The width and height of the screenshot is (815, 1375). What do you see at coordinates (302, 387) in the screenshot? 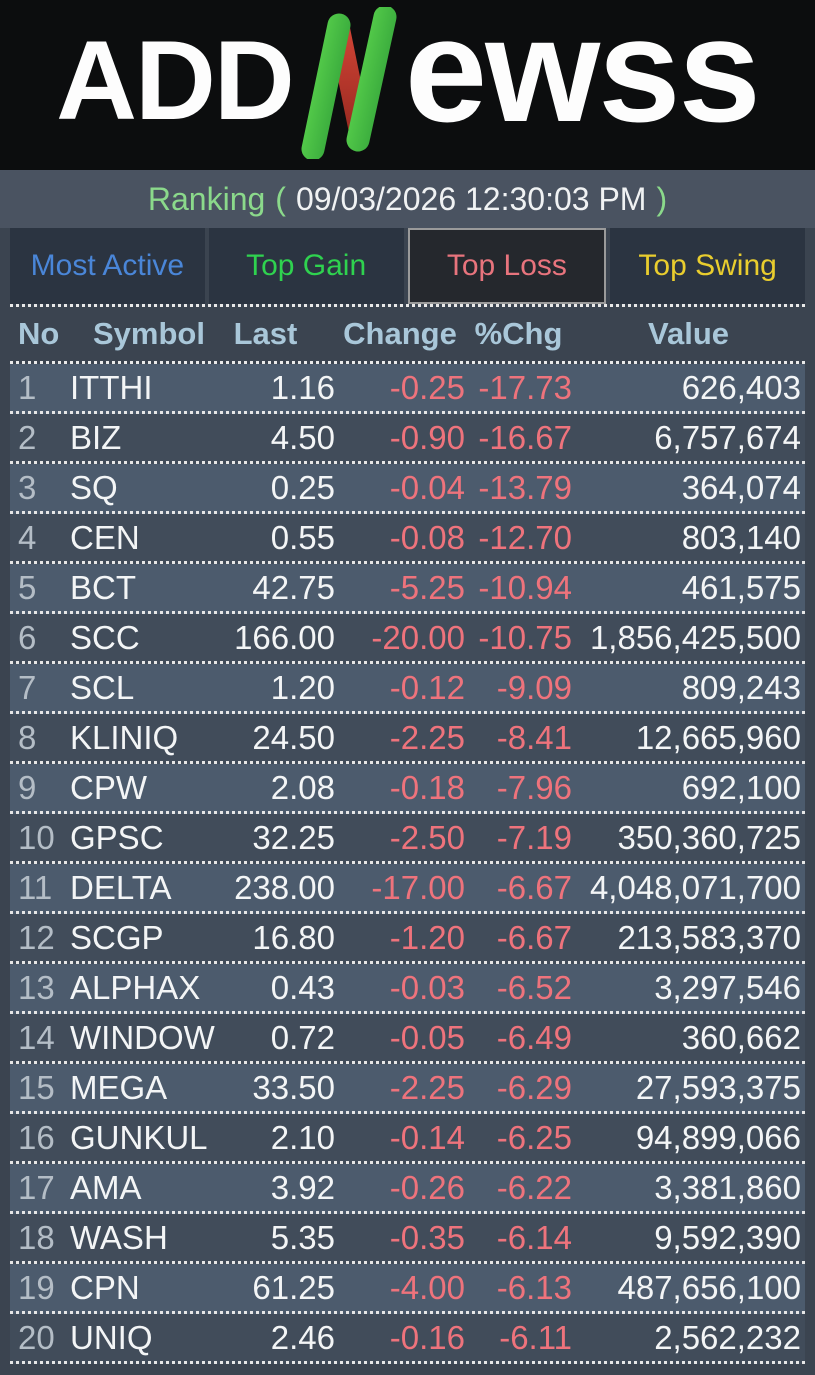
I see `last-price: 1.16` at bounding box center [302, 387].